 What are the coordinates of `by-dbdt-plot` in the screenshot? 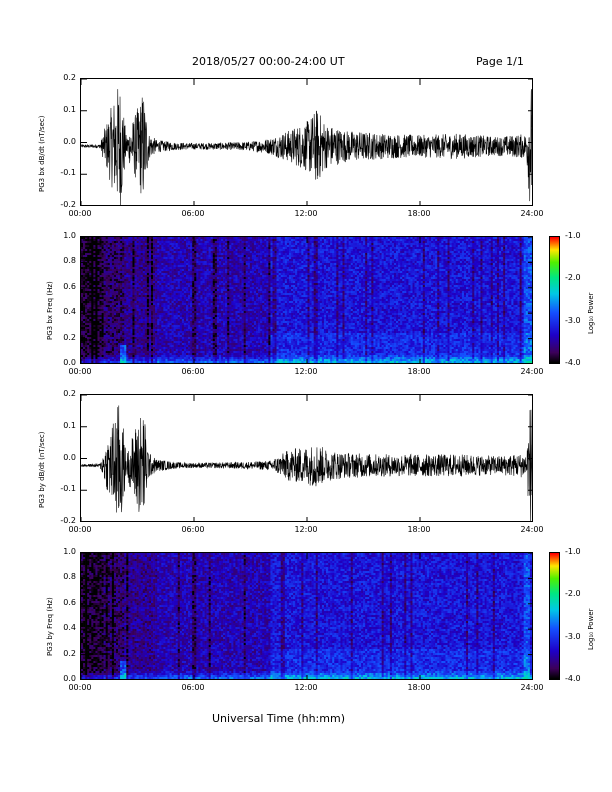 It's located at (306, 458).